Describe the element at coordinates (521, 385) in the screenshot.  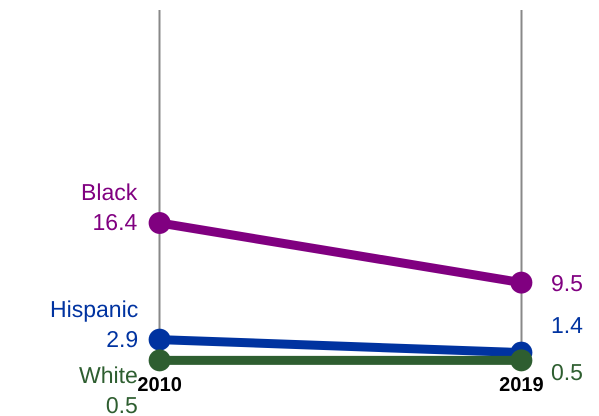
I see `x-tick-label: 2019` at that location.